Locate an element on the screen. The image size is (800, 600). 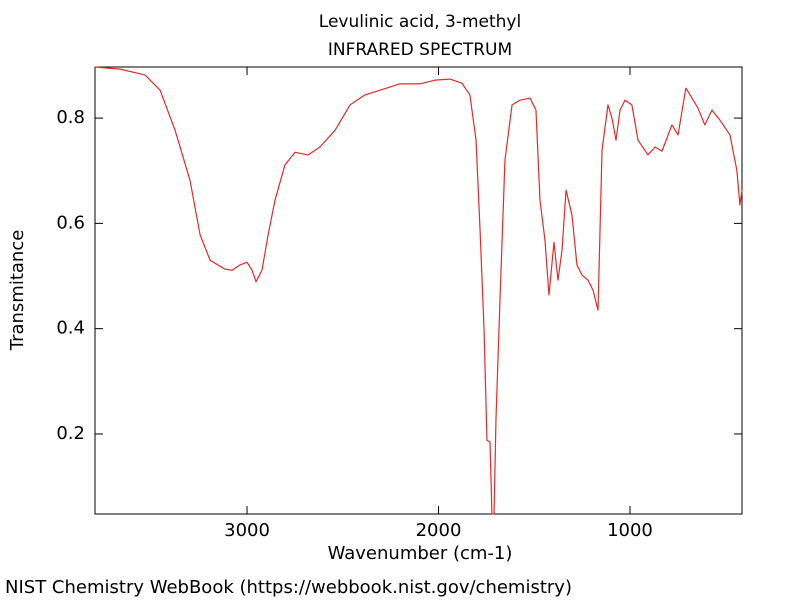
y-axis-label: Transmitance is located at coordinates (17, 291).